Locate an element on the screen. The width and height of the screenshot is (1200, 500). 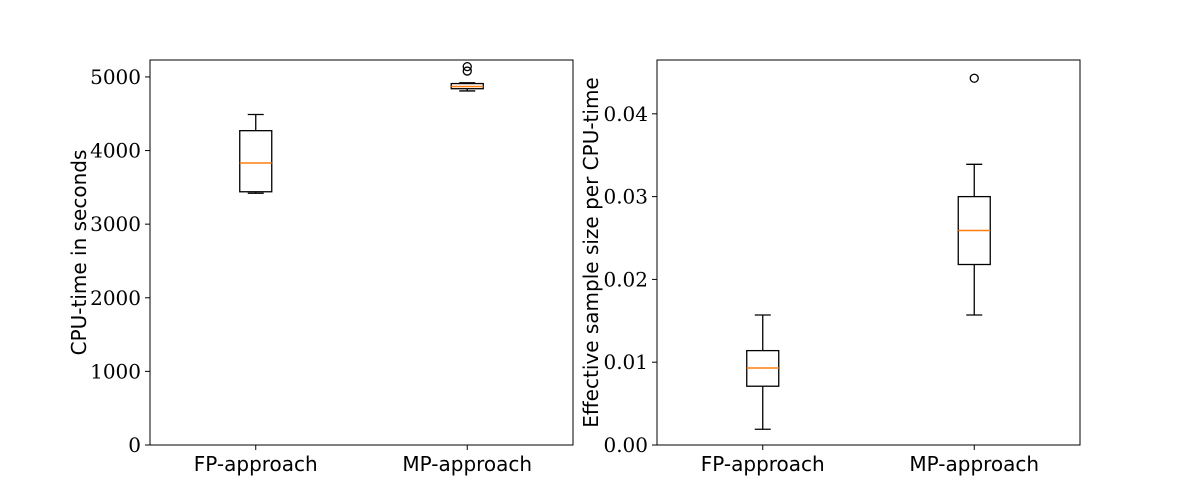
y-tick-label: 1000 is located at coordinates (115, 371).